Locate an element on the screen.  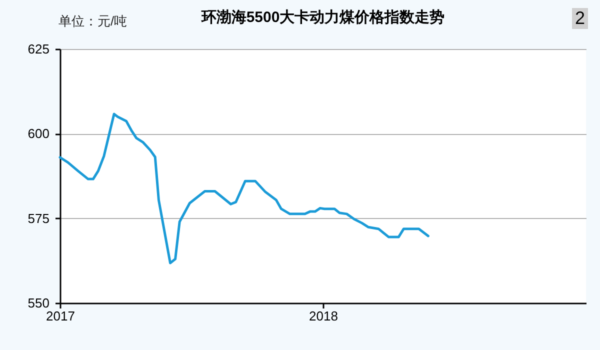
text: 2 is located at coordinates (580, 18).